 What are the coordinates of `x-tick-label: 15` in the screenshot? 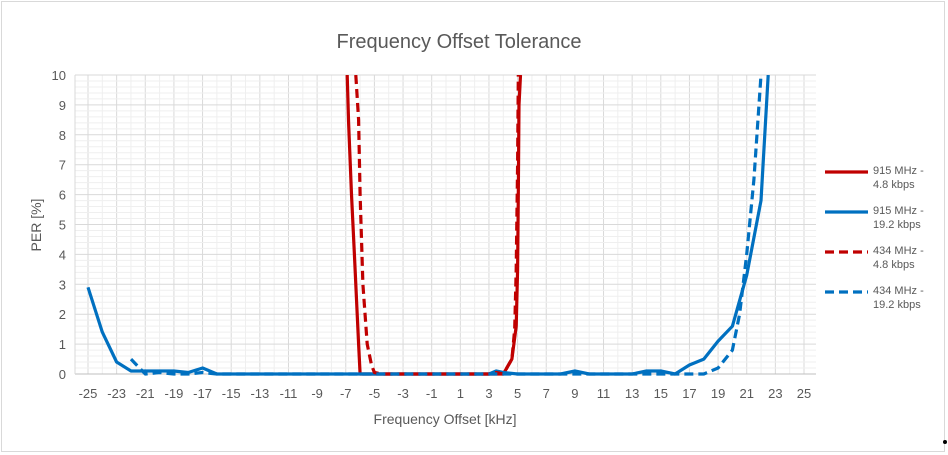 It's located at (661, 393).